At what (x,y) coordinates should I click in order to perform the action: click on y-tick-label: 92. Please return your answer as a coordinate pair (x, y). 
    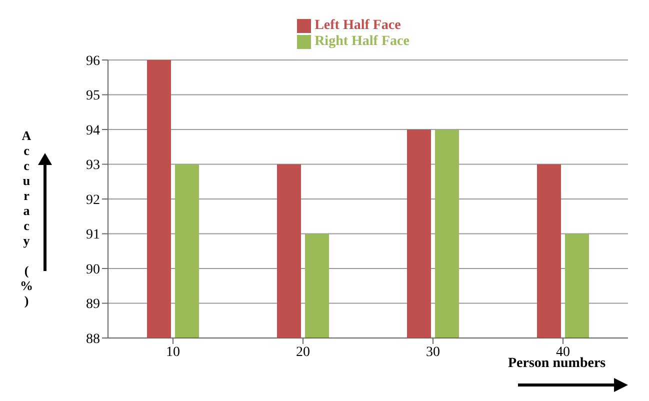
    Looking at the image, I should click on (93, 200).